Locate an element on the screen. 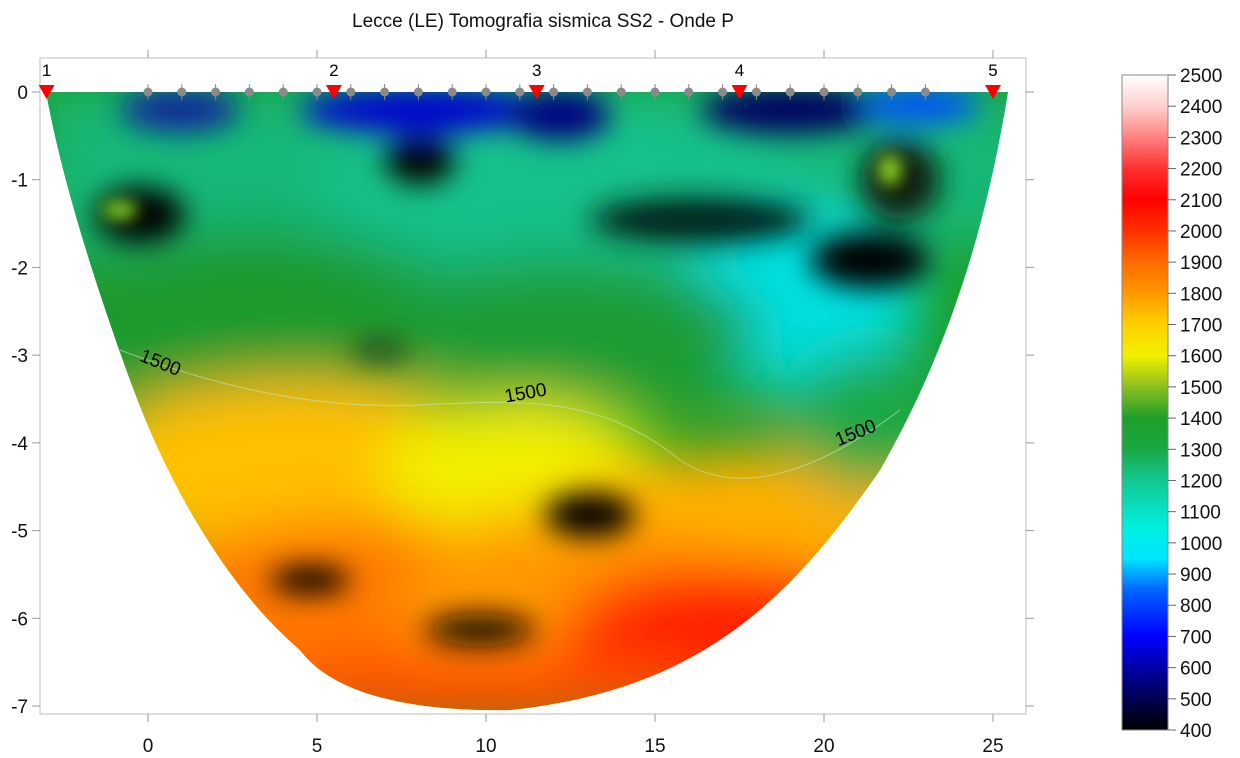 The width and height of the screenshot is (1240, 758). colorbar-tick-label: 1600 is located at coordinates (1201, 357).